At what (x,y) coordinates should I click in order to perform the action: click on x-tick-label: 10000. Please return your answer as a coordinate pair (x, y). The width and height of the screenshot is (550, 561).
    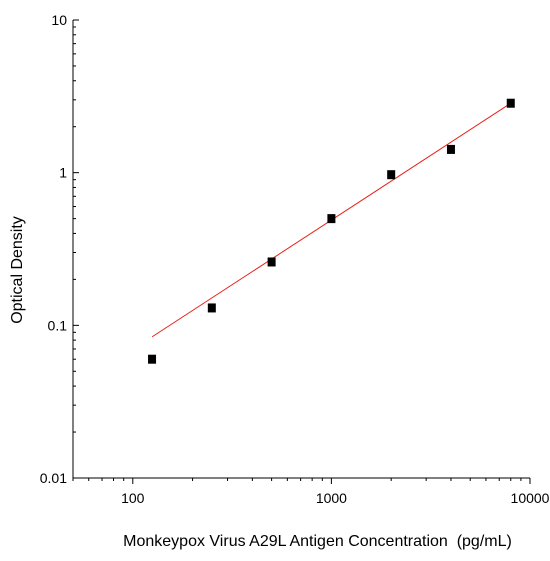
    Looking at the image, I should click on (530, 498).